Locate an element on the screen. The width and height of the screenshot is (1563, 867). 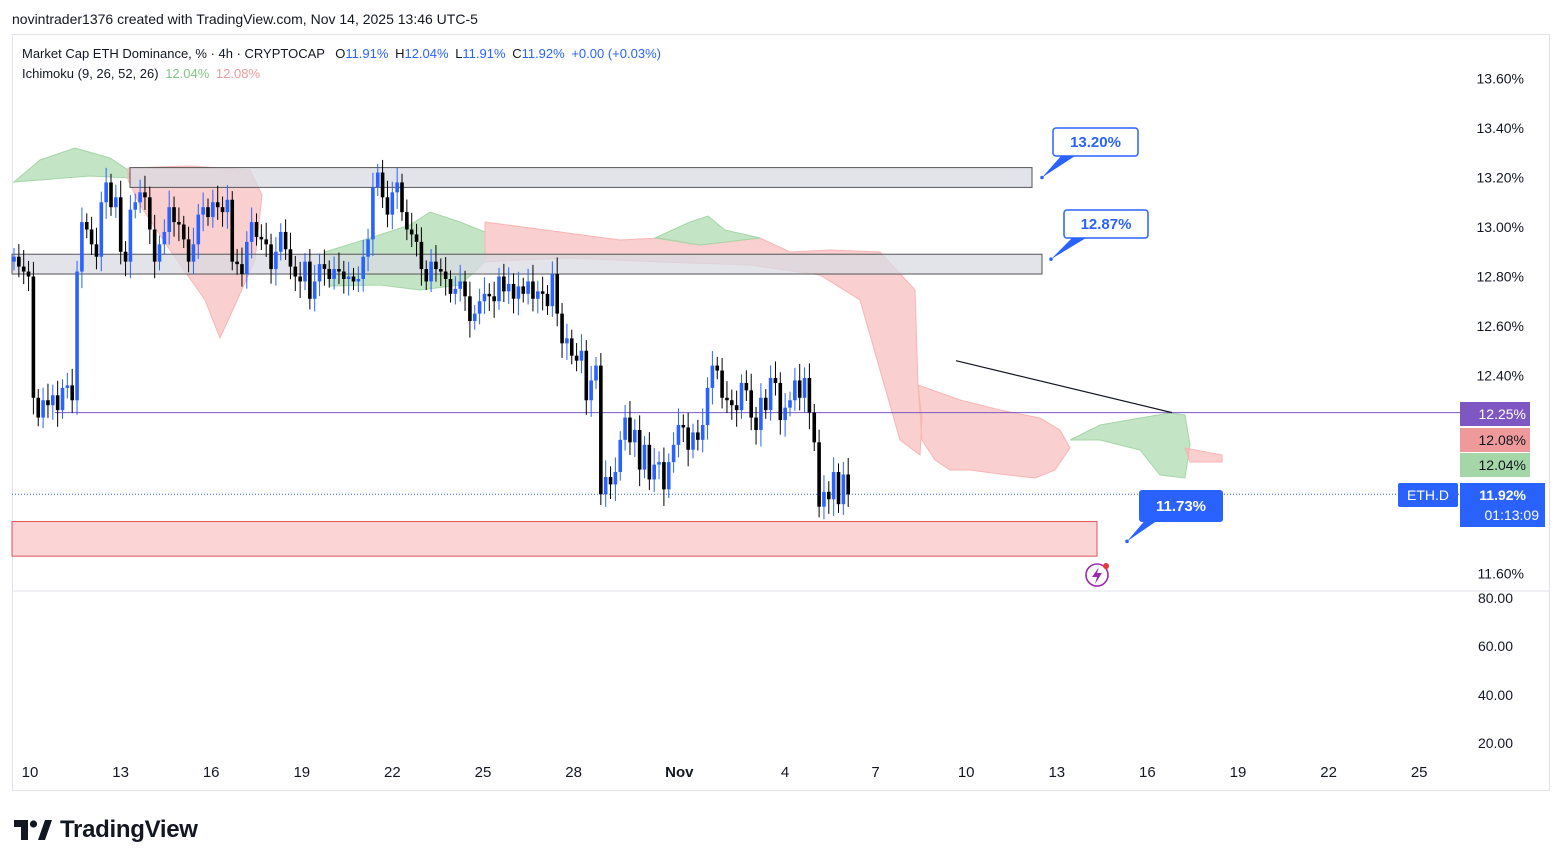
volume-tick-label-1: 60.00 is located at coordinates (1495, 646).